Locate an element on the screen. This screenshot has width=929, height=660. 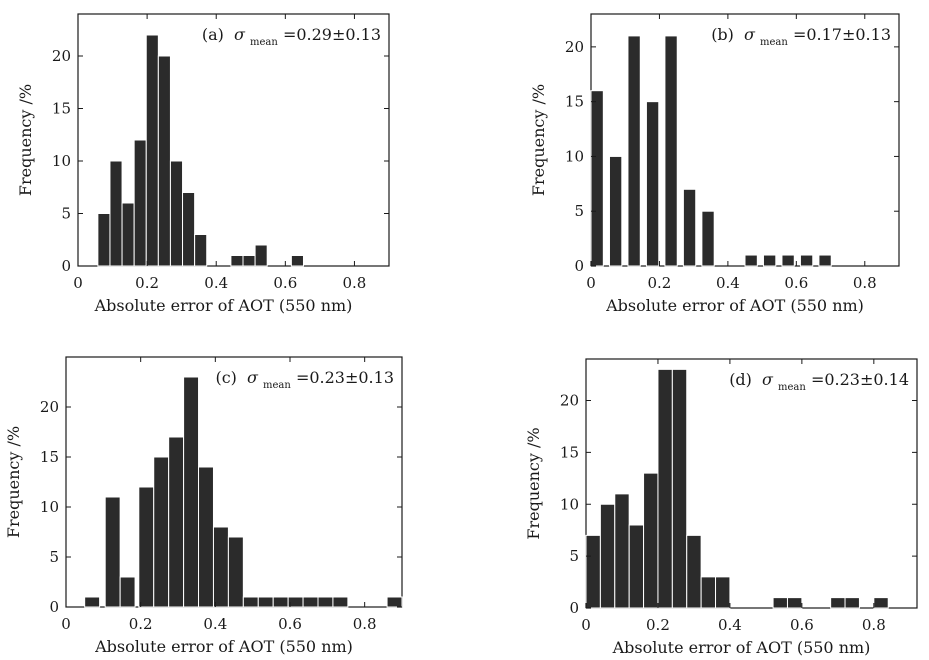
panel-c-xtick-label: 0.4 is located at coordinates (215, 624).